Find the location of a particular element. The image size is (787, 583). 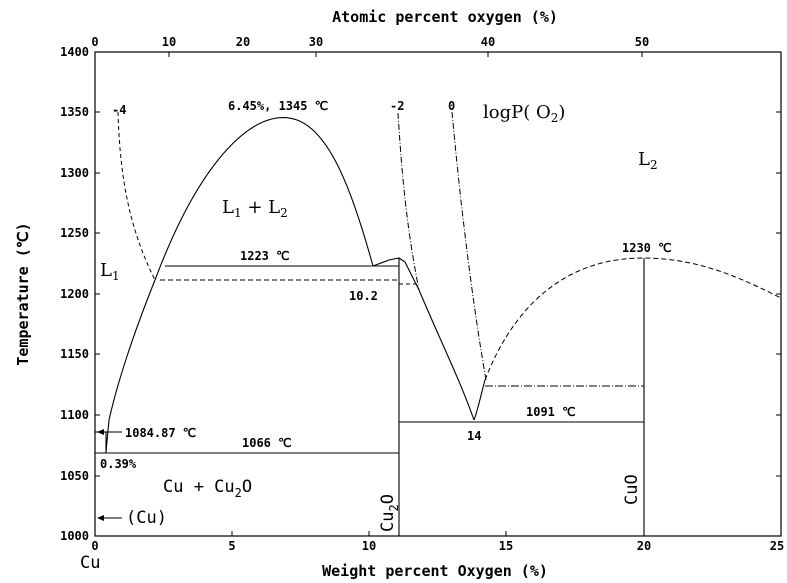

cu2o-liquidus-curve is located at coordinates (446, 355).